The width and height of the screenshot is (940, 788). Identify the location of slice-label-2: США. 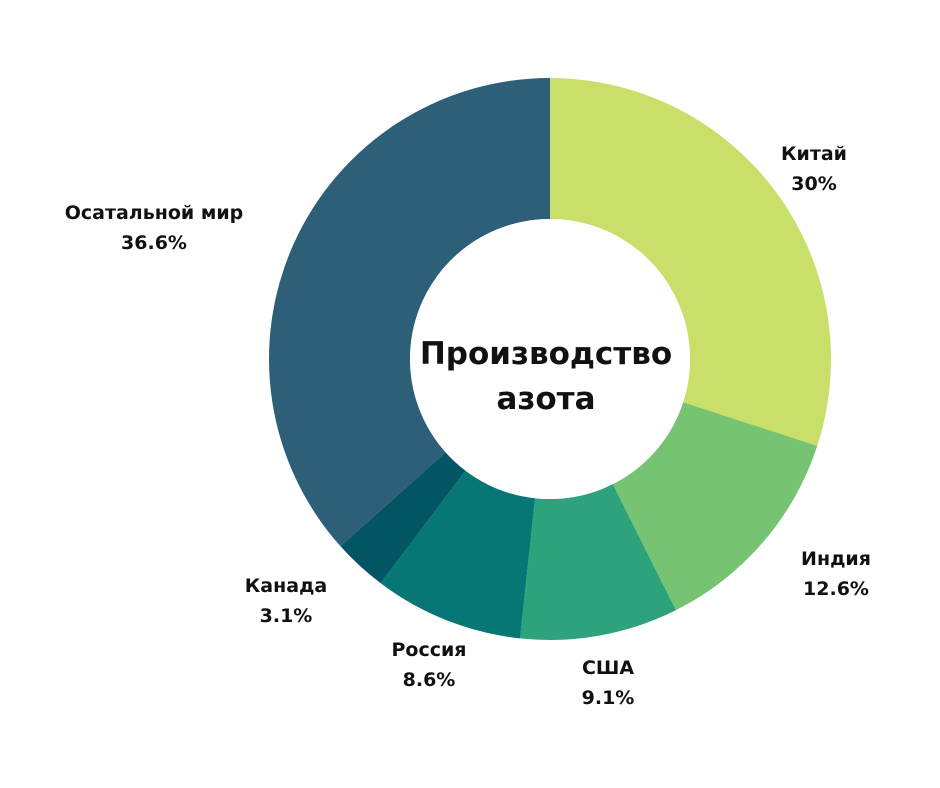
(608, 668).